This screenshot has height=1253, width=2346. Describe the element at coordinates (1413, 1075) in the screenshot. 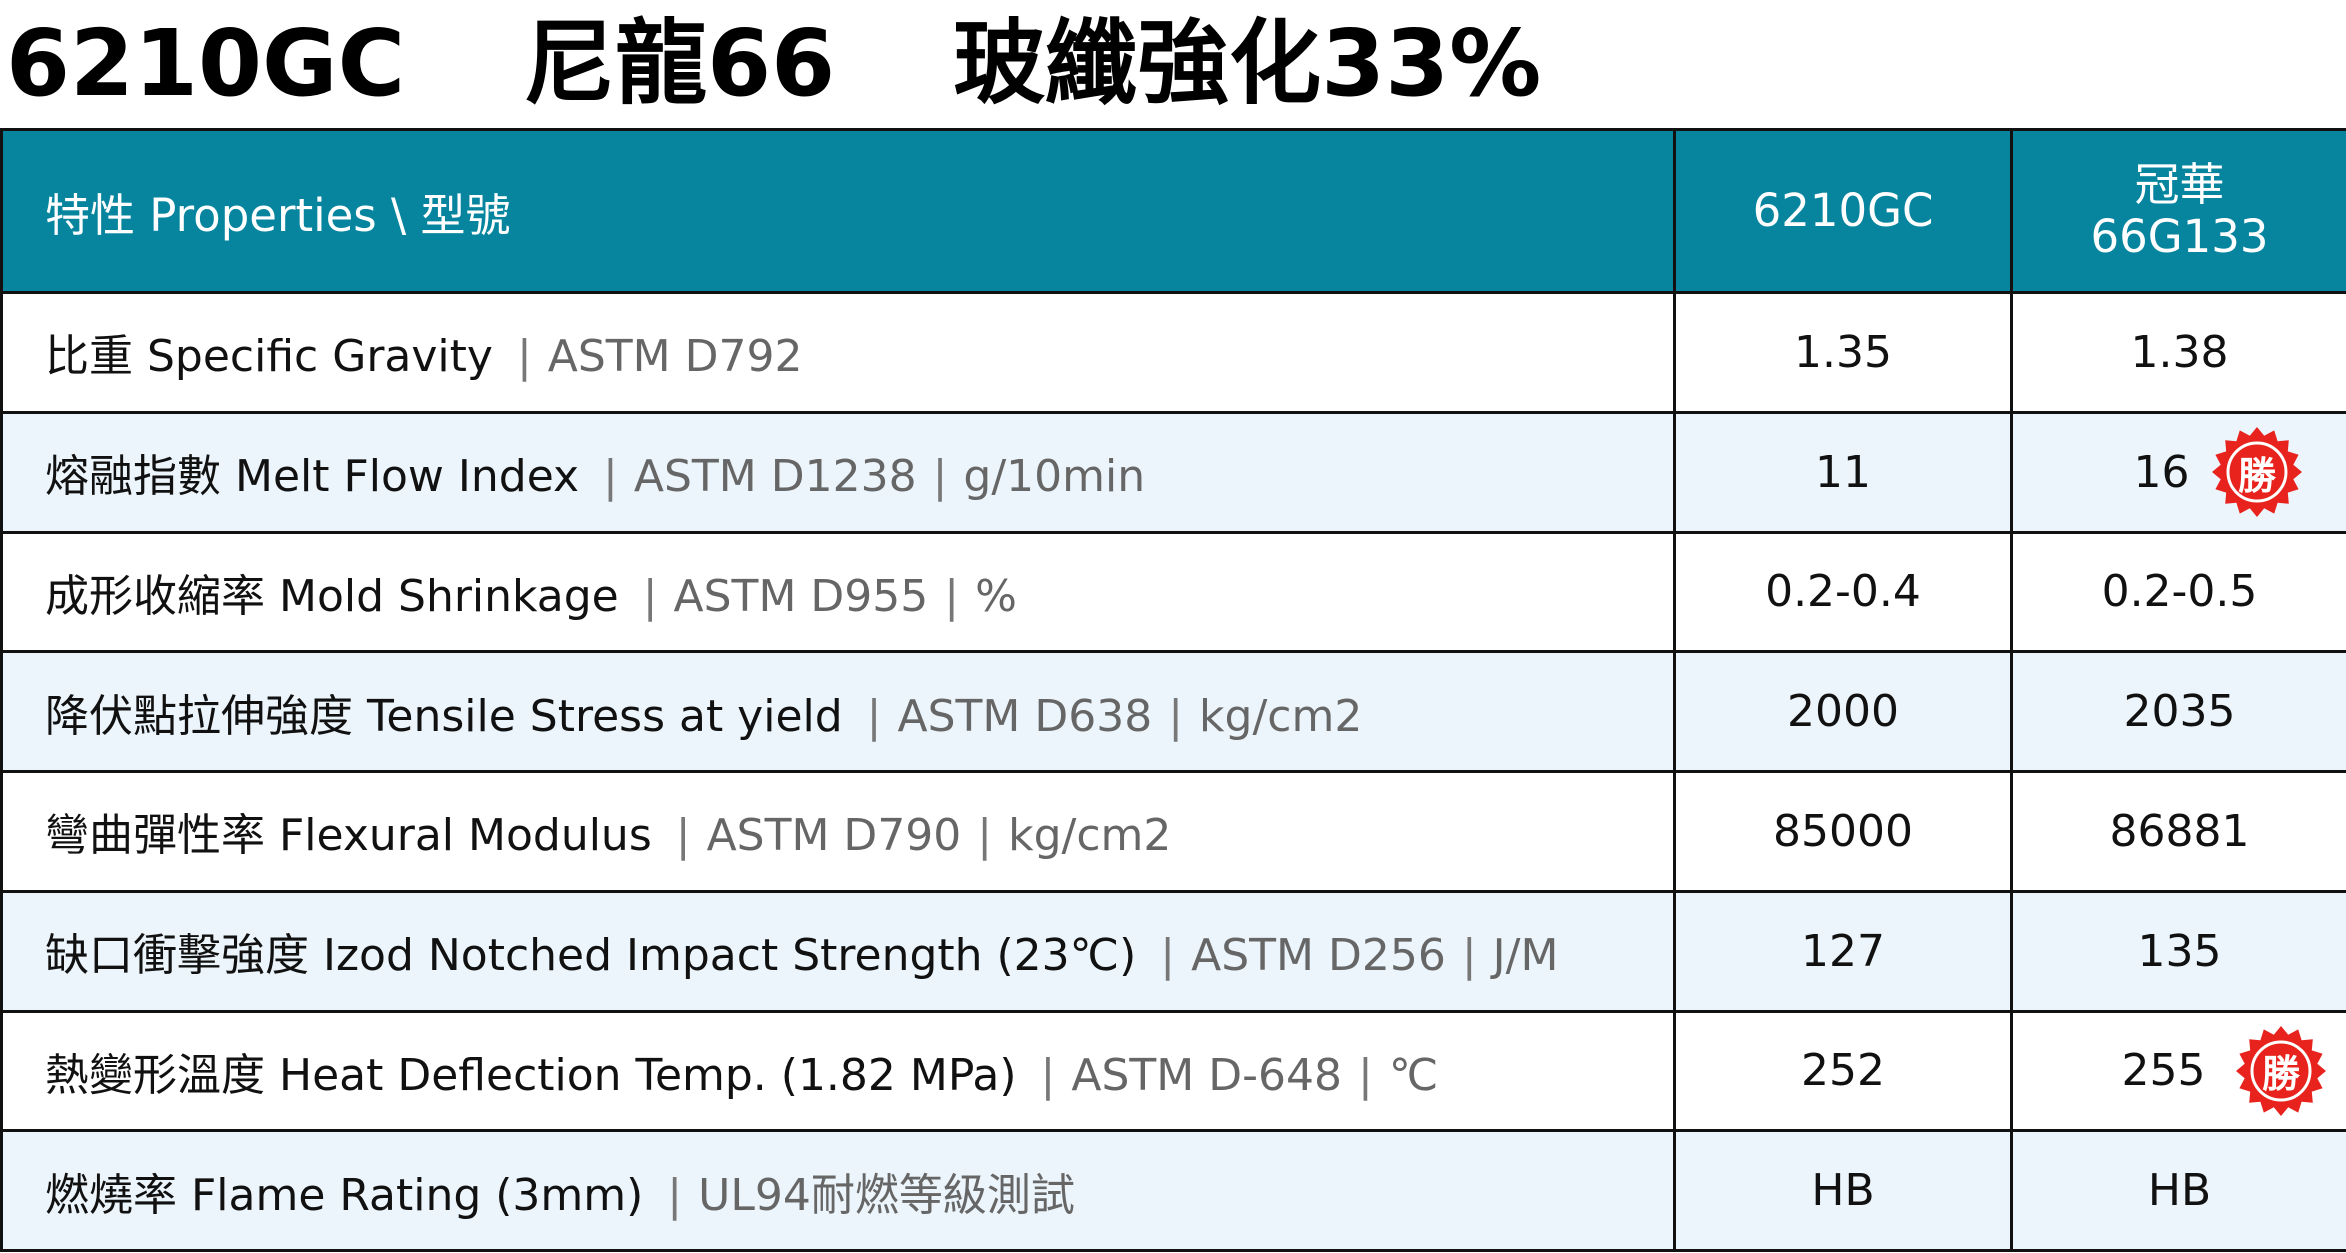

I see `unit: ℃` at that location.